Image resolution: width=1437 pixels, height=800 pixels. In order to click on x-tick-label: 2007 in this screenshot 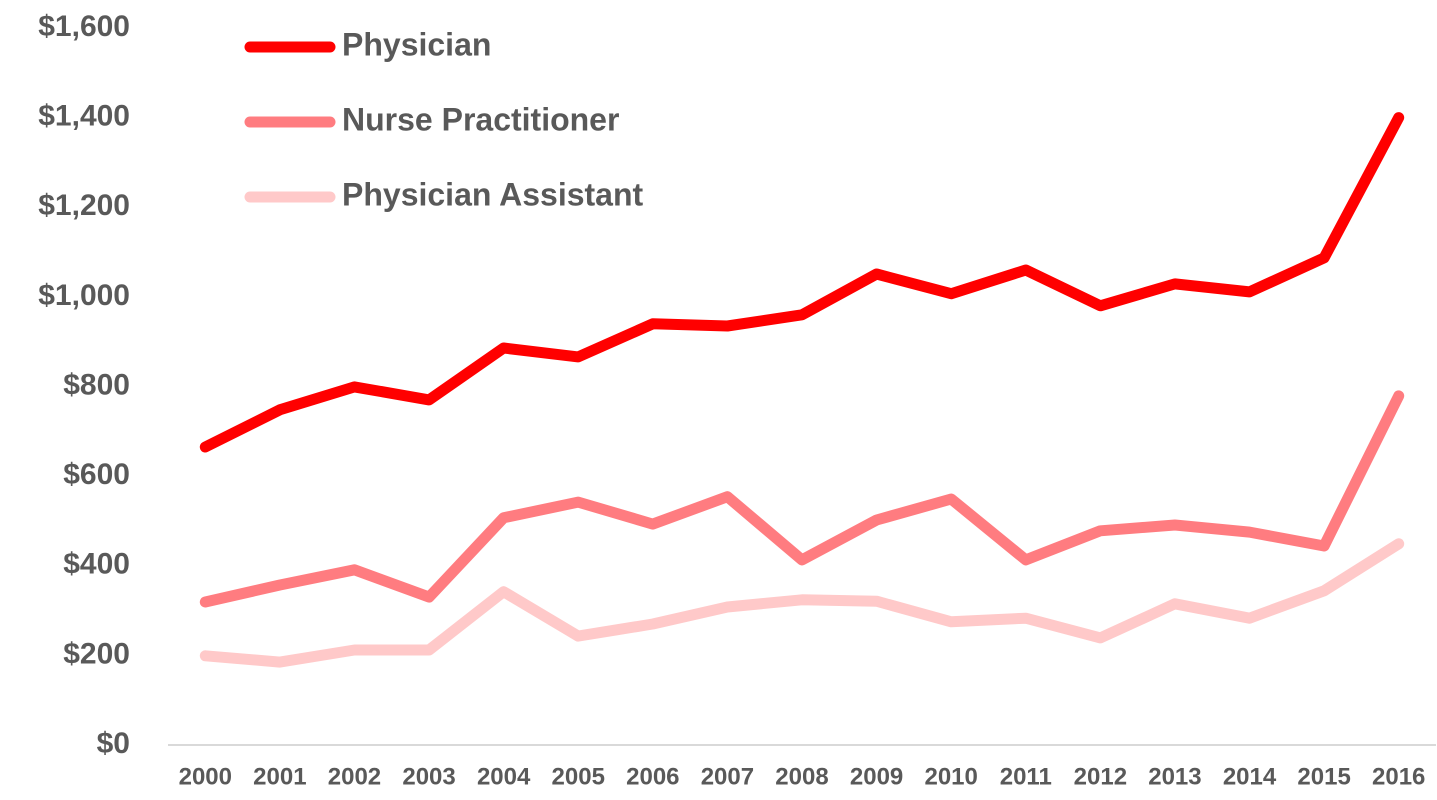, I will do `click(727, 776)`.